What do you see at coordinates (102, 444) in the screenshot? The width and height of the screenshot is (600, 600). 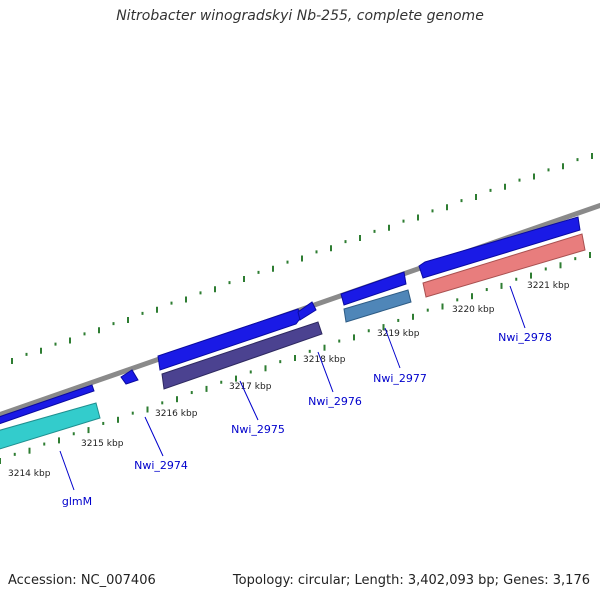 I see `kbp-label-3215: 3215 kbp` at bounding box center [102, 444].